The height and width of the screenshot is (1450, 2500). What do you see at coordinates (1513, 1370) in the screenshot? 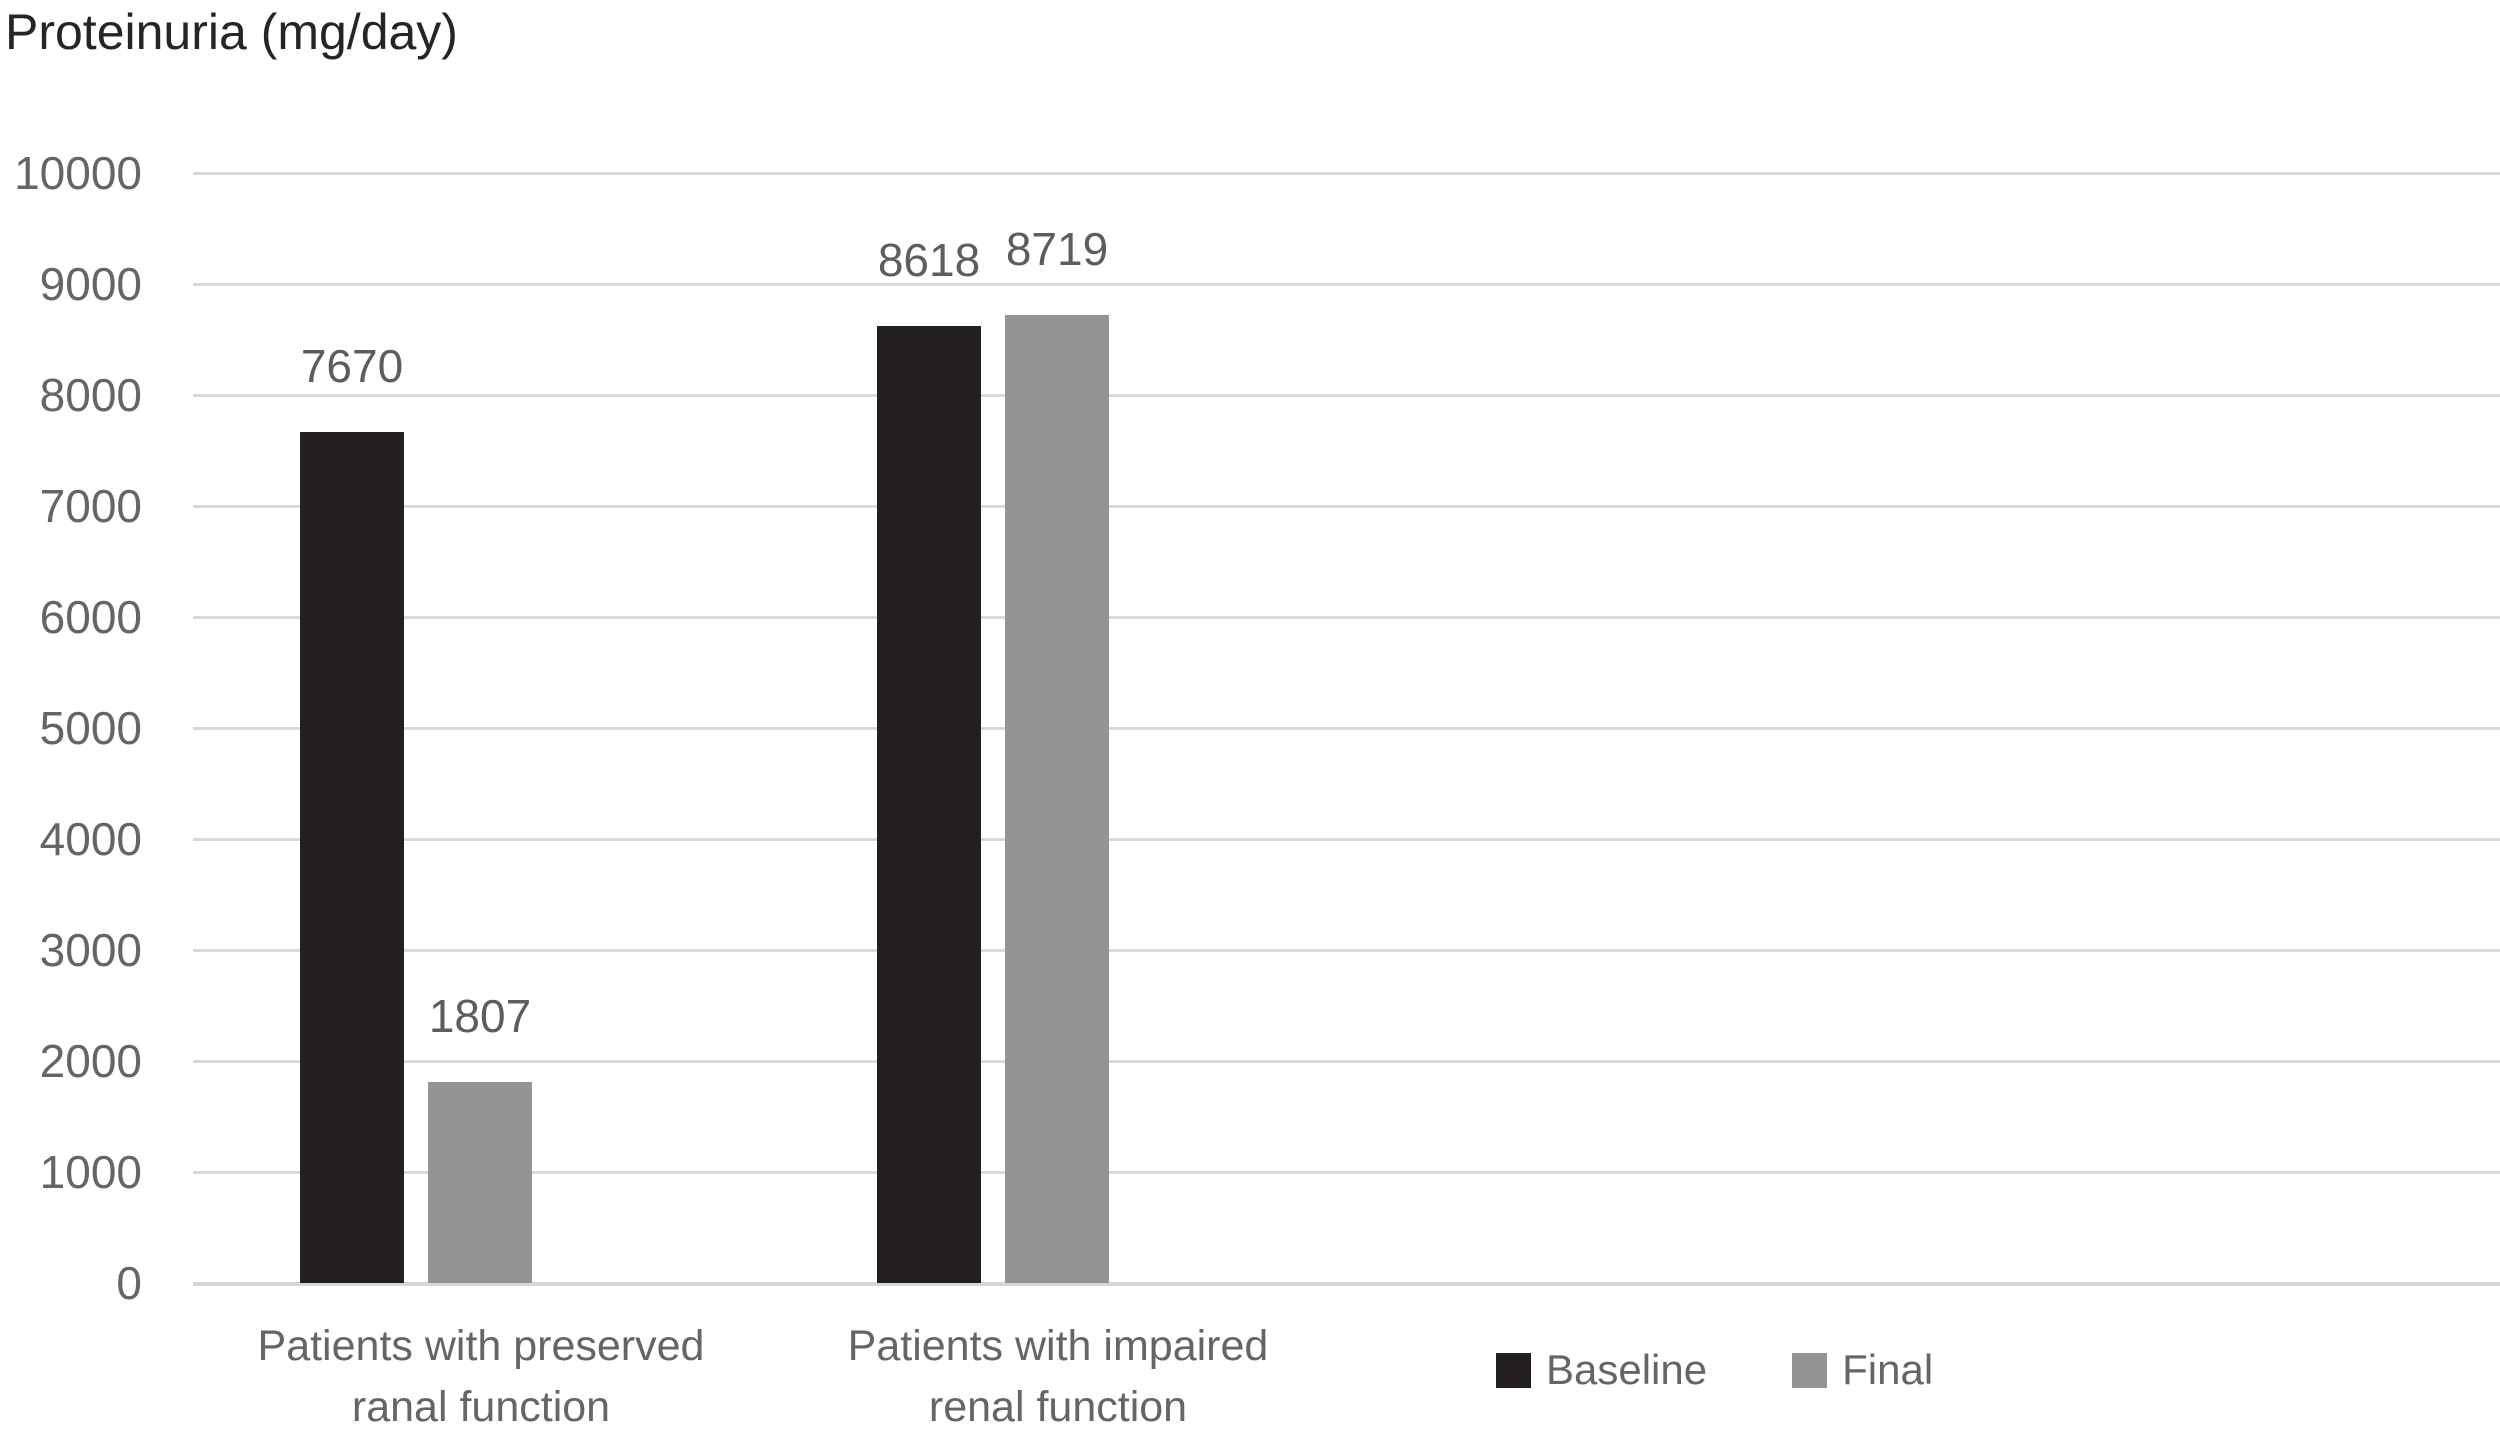
I see `legend-swatch-baseline-icon` at bounding box center [1513, 1370].